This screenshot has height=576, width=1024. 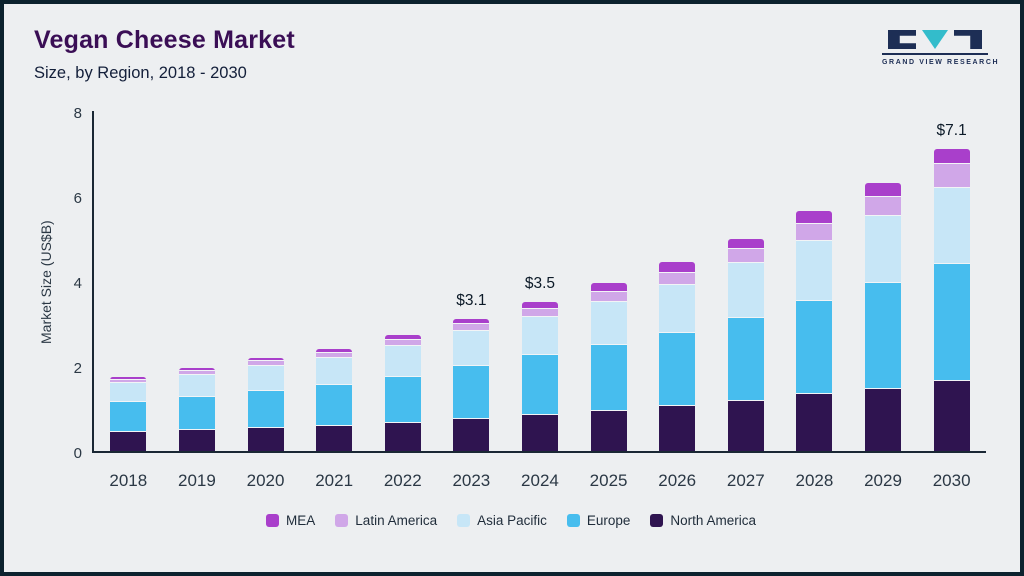 What do you see at coordinates (334, 300) in the screenshot?
I see `bar-slot-2021: 2021` at bounding box center [334, 300].